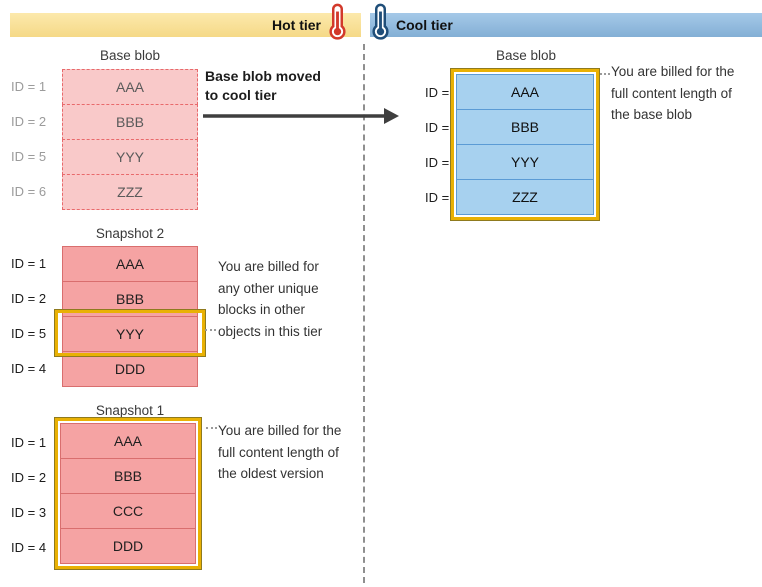 The height and width of the screenshot is (587, 762). What do you see at coordinates (652, 114) in the screenshot?
I see `note-line: the base blob` at bounding box center [652, 114].